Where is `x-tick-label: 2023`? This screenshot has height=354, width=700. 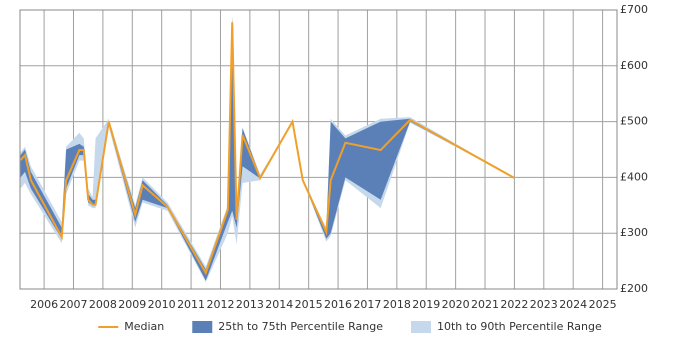
x-tick-label: 2023 is located at coordinates (544, 304).